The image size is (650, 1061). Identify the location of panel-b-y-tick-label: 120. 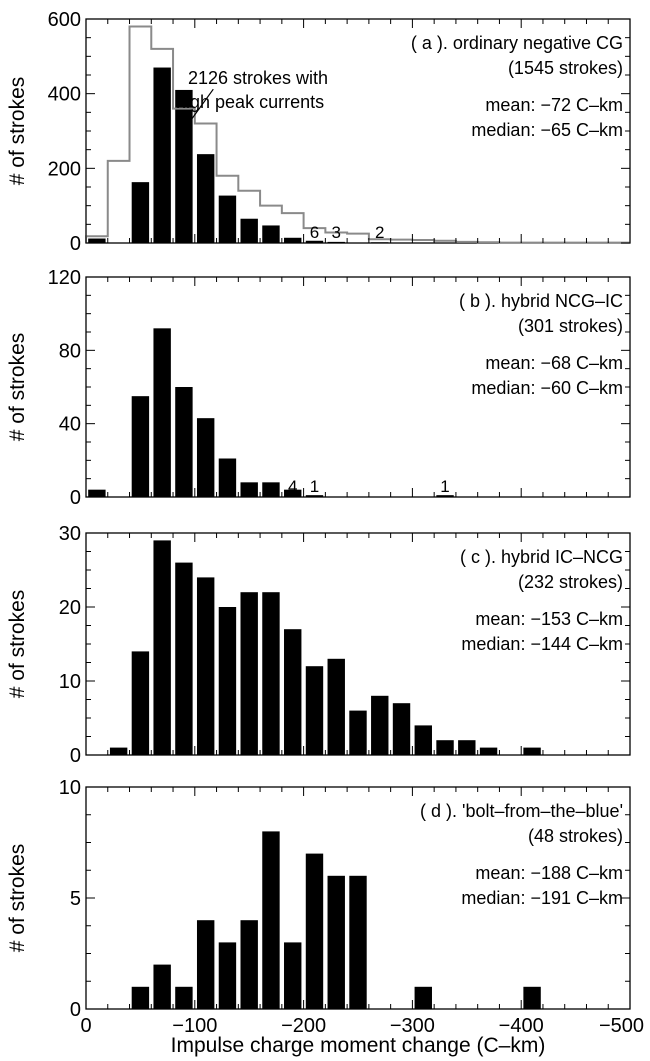
(64, 278).